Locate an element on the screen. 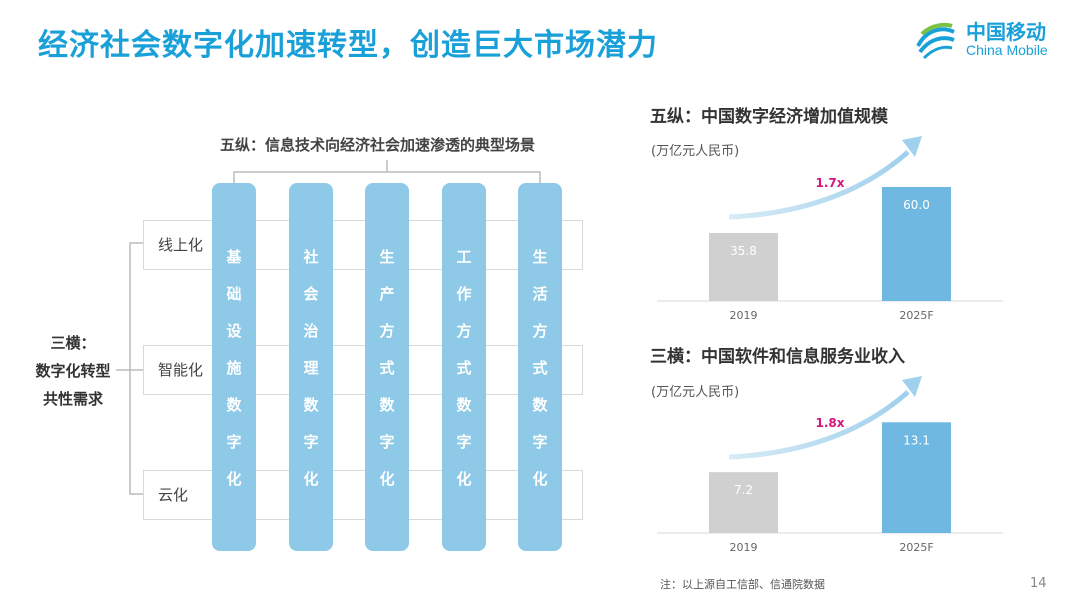 The width and height of the screenshot is (1080, 607). column-char: 施 is located at coordinates (234, 368).